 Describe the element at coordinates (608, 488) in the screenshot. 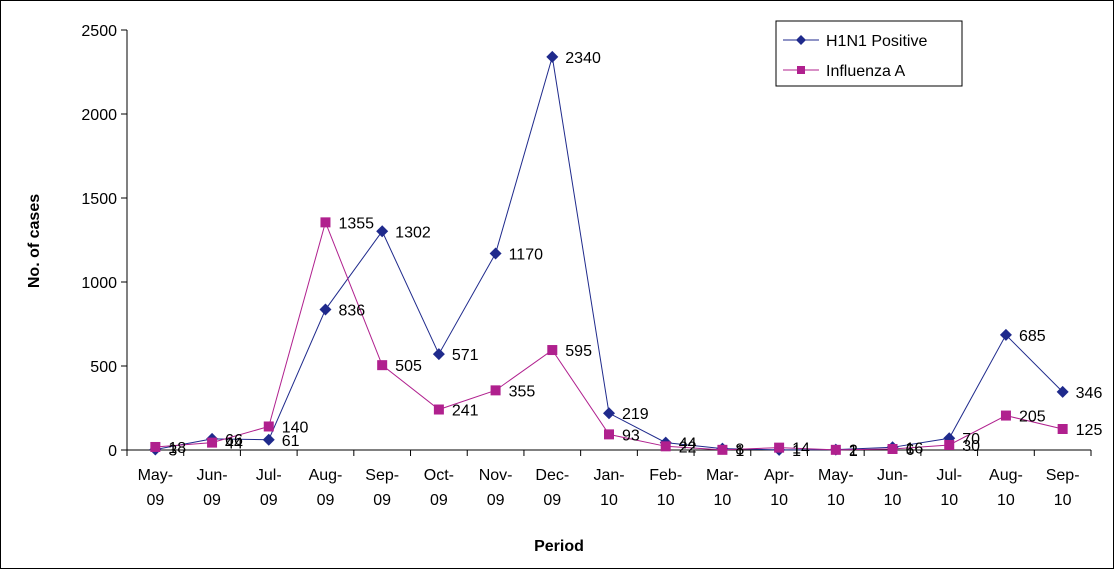

I see `x-tick-label: Jan-10` at that location.